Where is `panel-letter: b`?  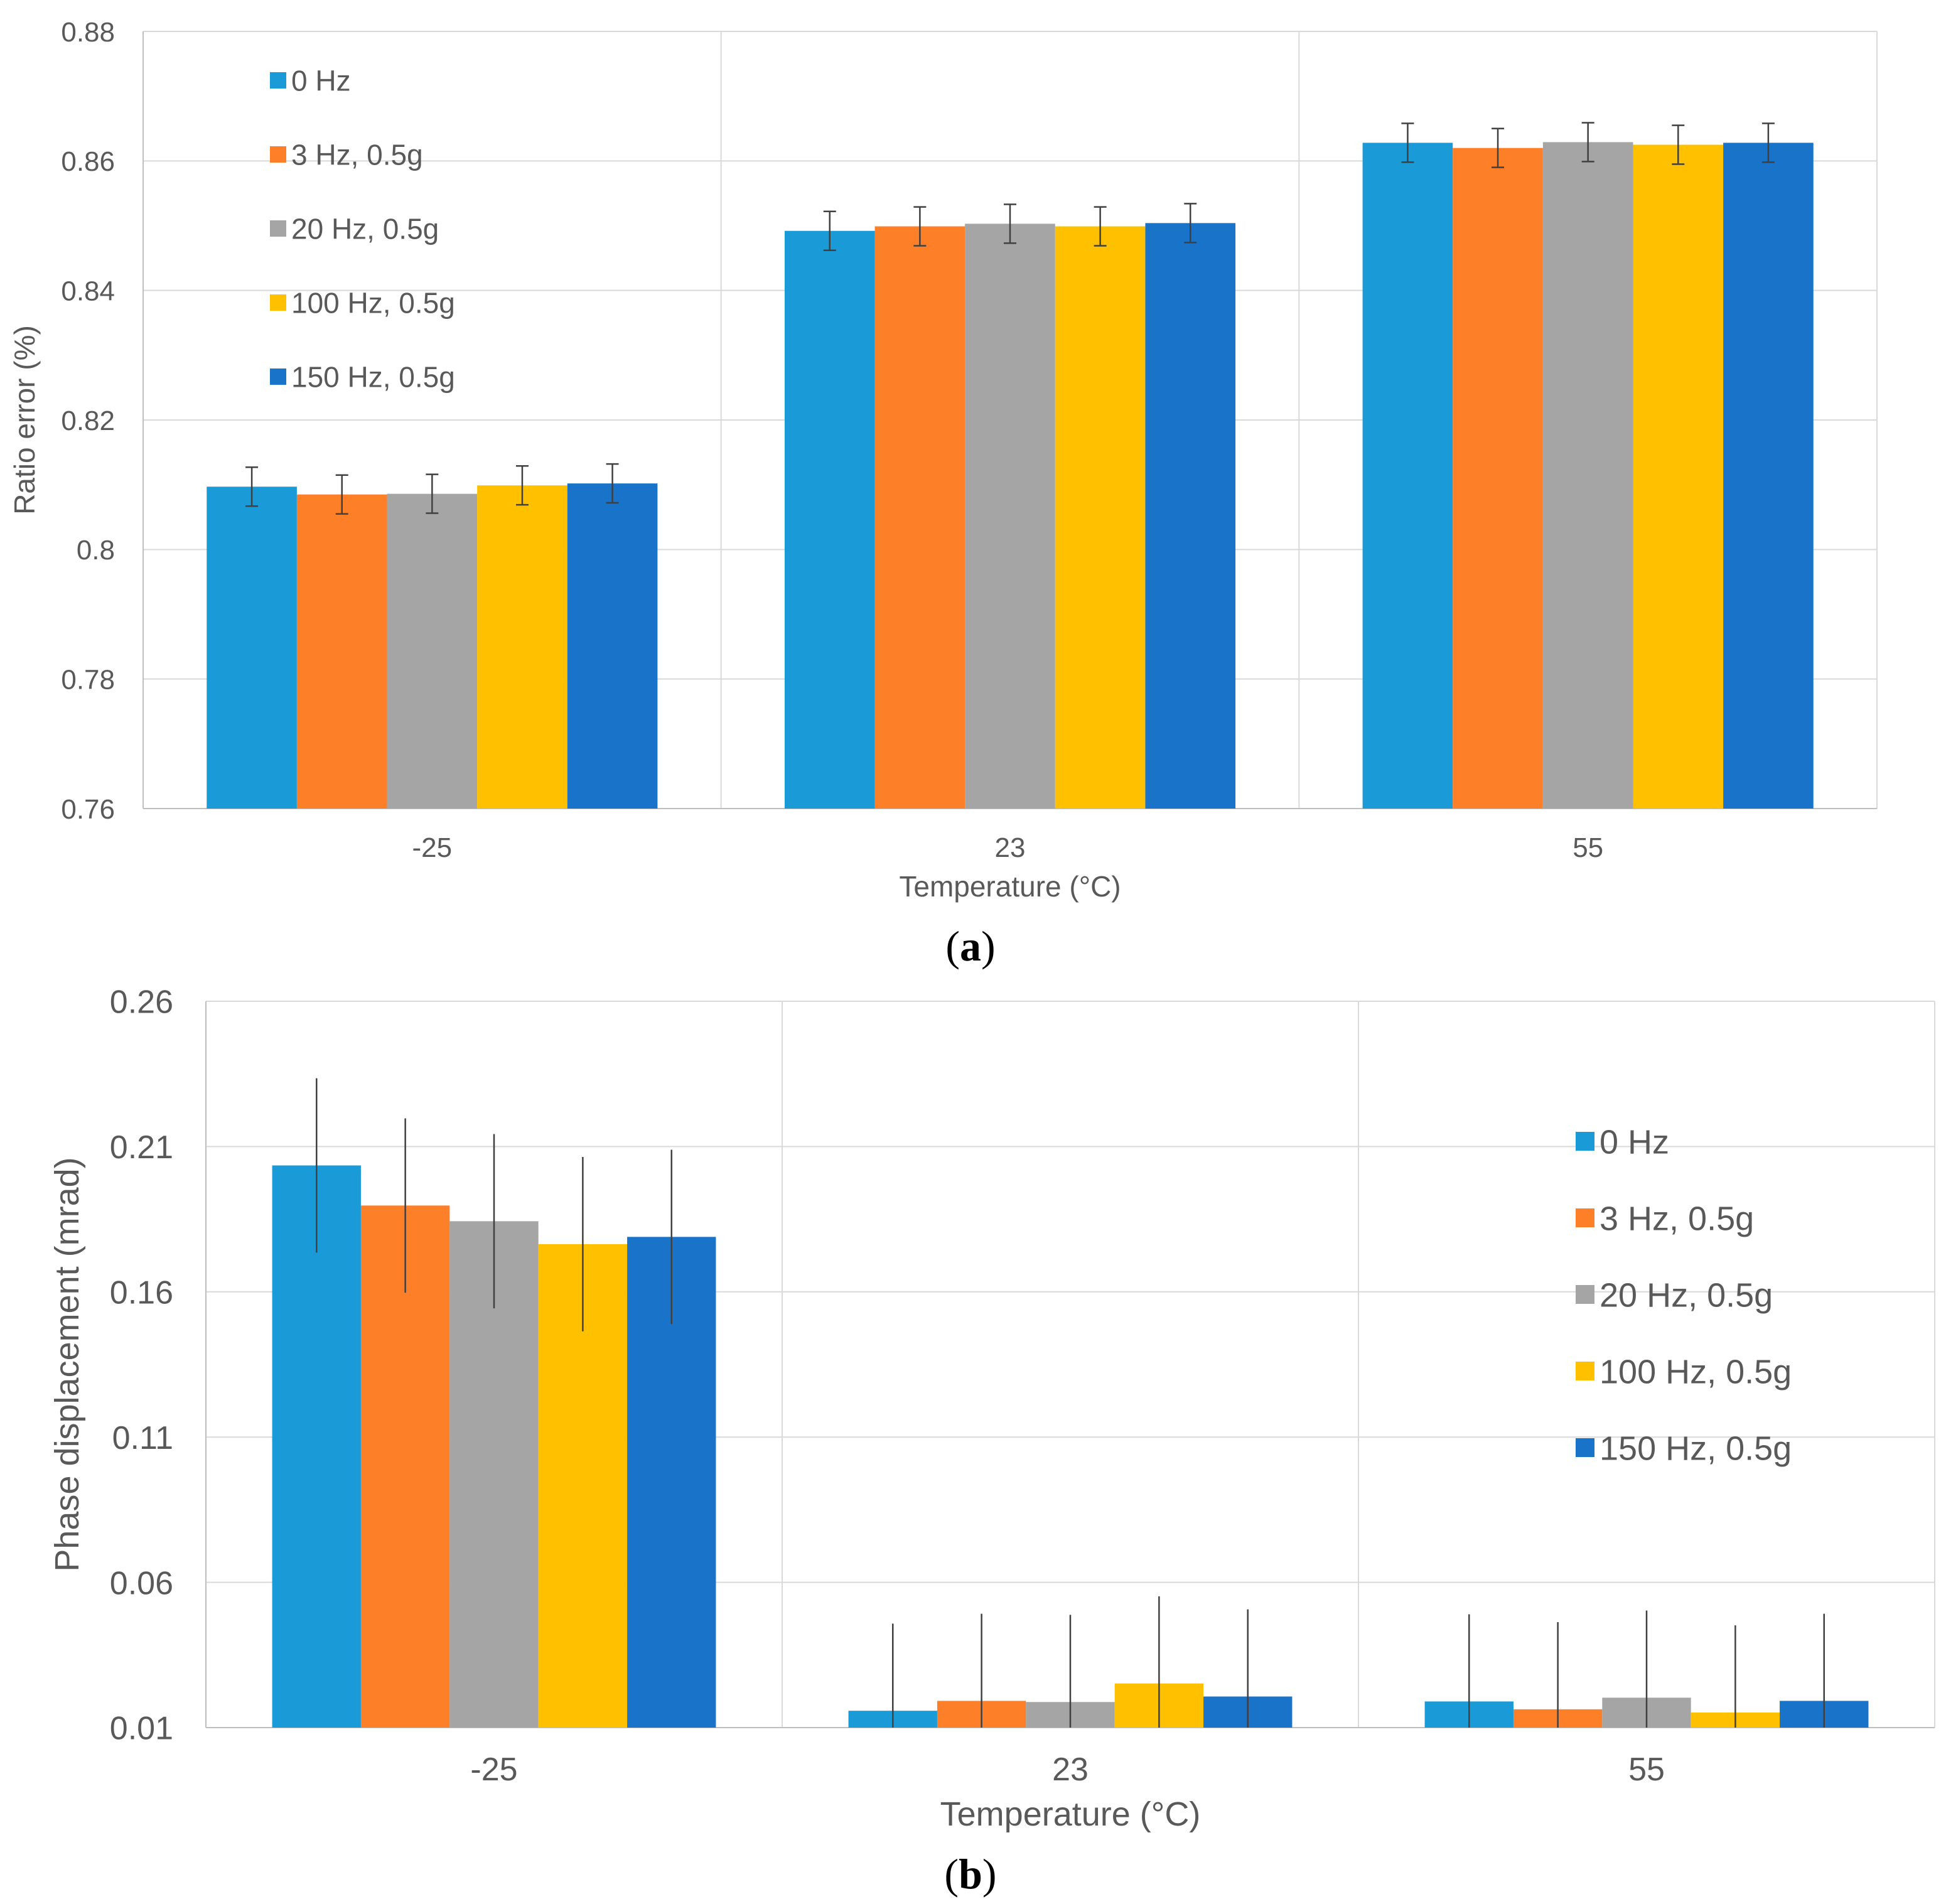
panel-letter: b is located at coordinates (970, 1874).